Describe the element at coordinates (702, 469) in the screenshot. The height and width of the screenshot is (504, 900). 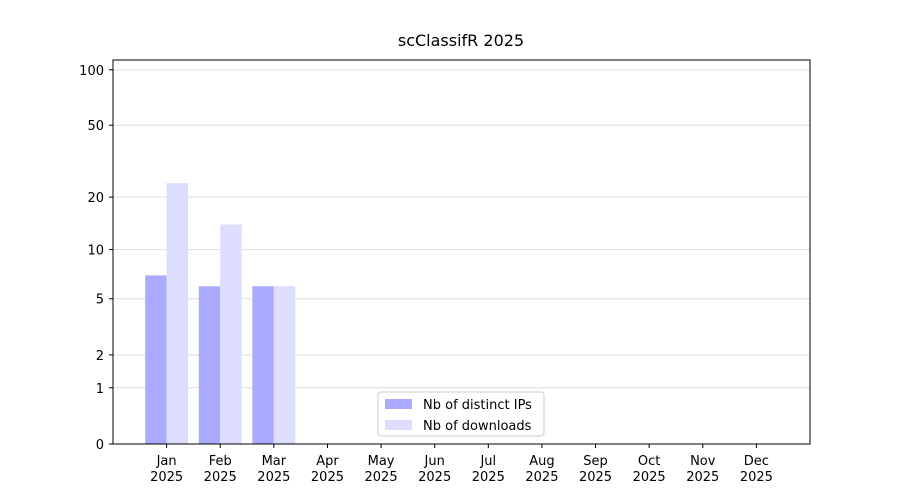
I see `x-tick-label: Nov 2025` at that location.